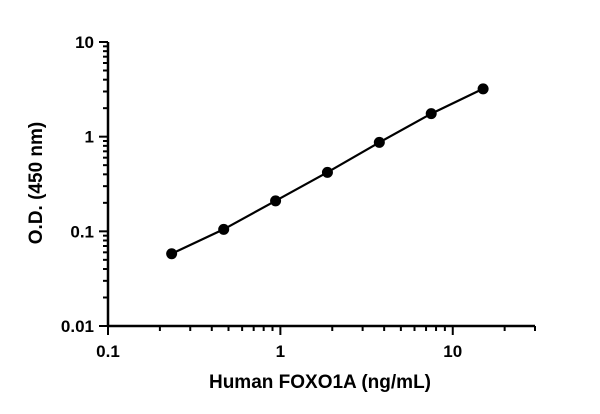 This screenshot has width=600, height=414. I want to click on y-tick-label: 0.1, so click(82, 231).